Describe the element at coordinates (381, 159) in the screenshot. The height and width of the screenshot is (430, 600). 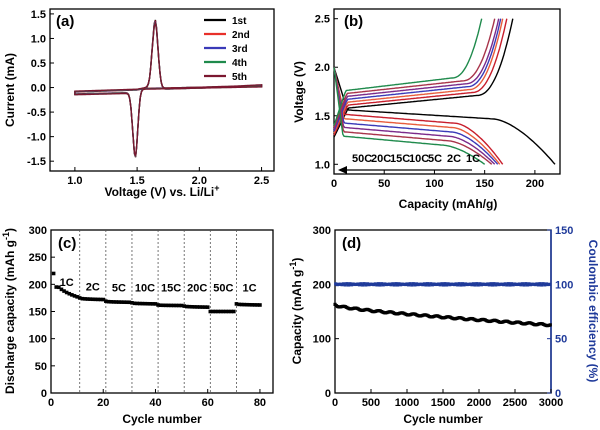
I see `panel-b-rate-label: 20C` at that location.